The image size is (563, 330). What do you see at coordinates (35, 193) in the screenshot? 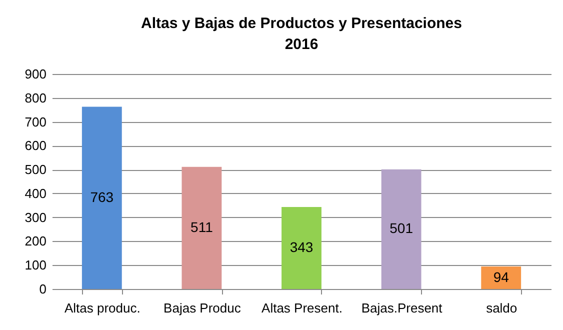
I see `y-tick-label: 400` at bounding box center [35, 193].